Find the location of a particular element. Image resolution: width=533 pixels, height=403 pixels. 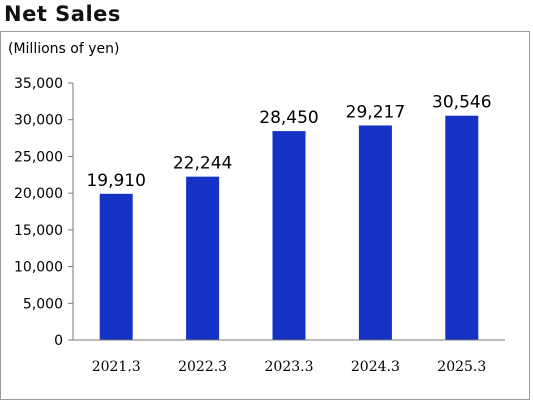

y-tick-label: 0 is located at coordinates (58, 341).